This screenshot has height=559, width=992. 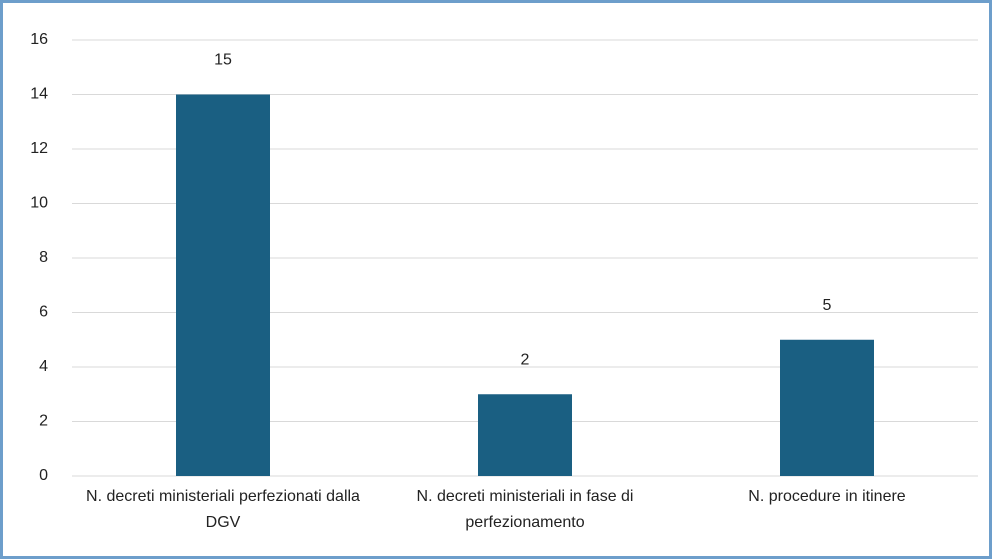 What do you see at coordinates (43, 366) in the screenshot?
I see `y-tick-label: 4` at bounding box center [43, 366].